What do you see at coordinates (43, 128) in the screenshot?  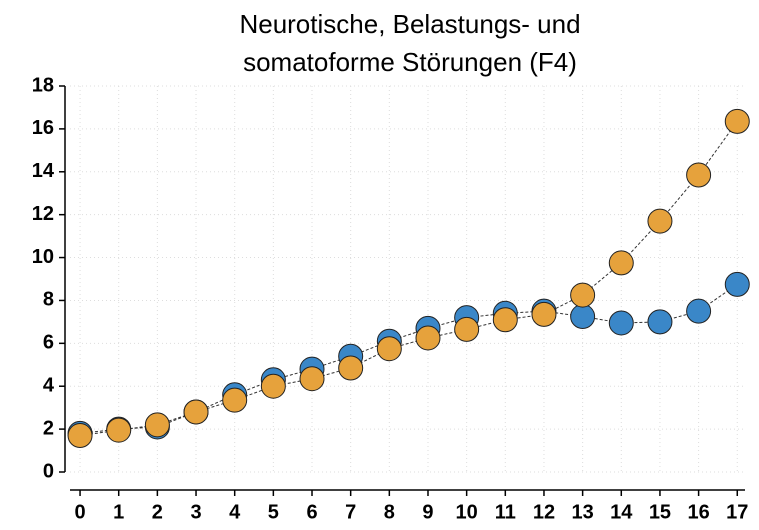 I see `y-tick-label: 16` at bounding box center [43, 128].